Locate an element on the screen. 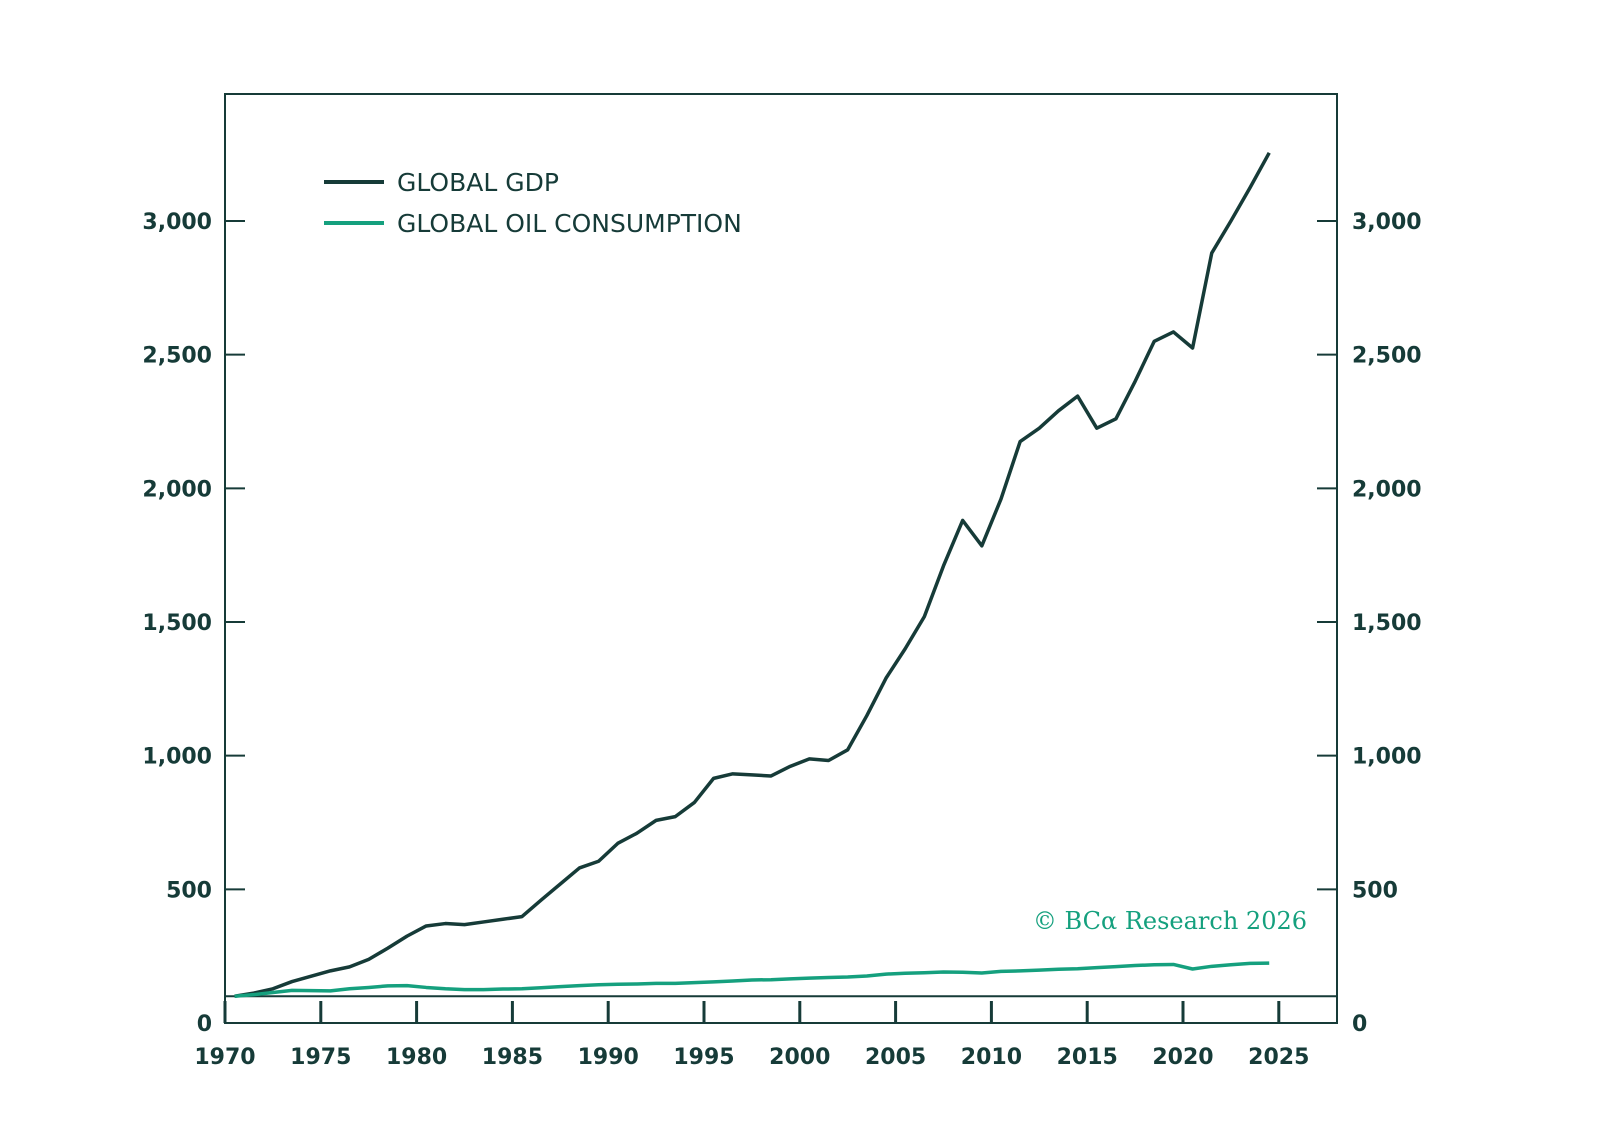  legend-label-oil: GLOBAL OIL CONSUMPTION is located at coordinates (569, 223).